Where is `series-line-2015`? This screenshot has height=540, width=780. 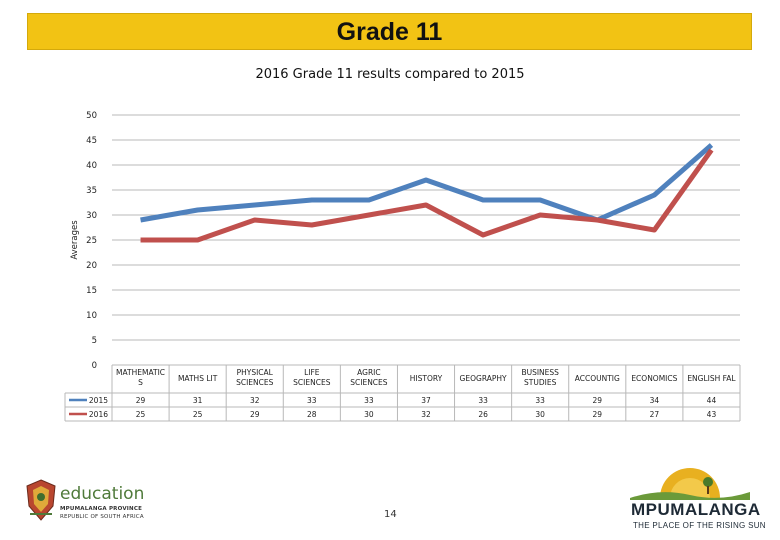
series-line-2015 is located at coordinates (427, 183).